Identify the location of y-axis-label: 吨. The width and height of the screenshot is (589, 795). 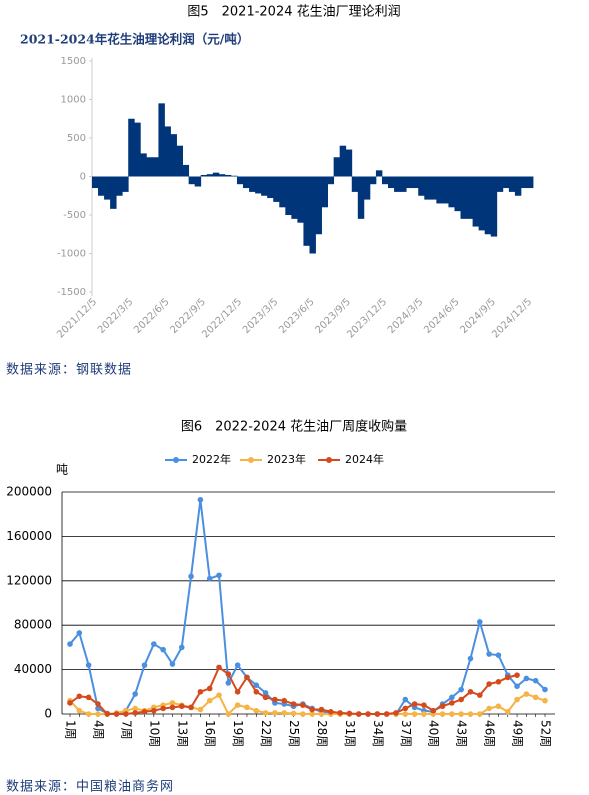
(62, 470).